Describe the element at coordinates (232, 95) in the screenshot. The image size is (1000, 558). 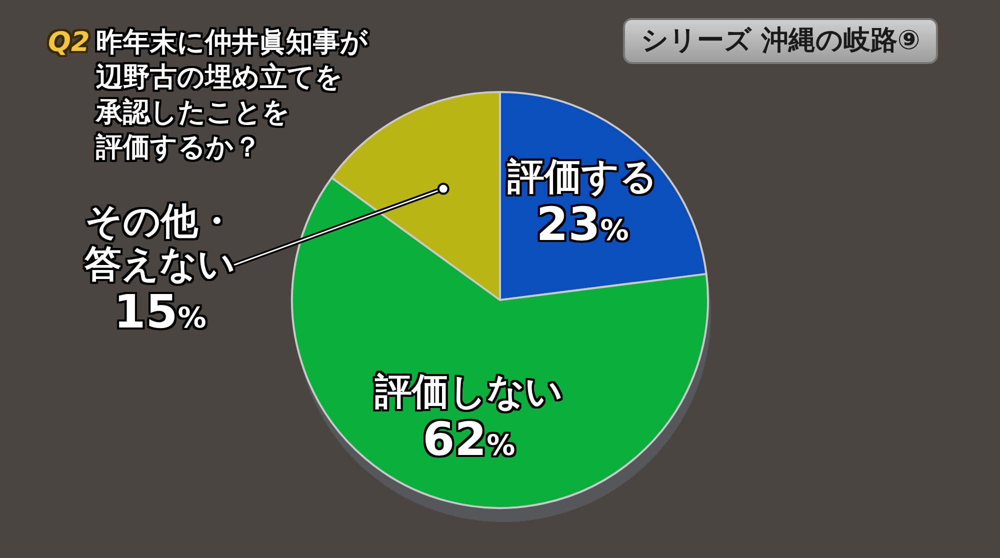
I see `chart-title: 昨年末に仲井眞知事が辺野古の埋め立てを承認したことを評価するか？` at that location.